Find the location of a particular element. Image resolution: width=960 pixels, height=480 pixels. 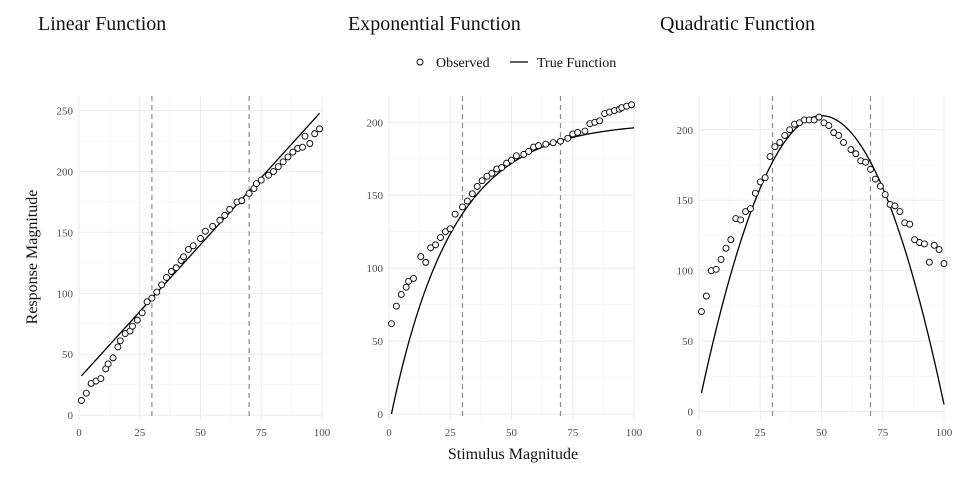

legend-observed-marker is located at coordinates (420, 62).